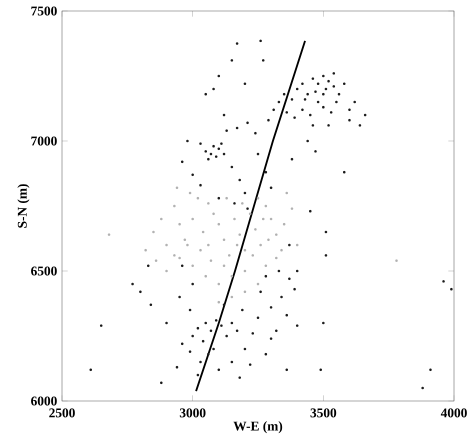 Image resolution: width=474 pixels, height=447 pixels. I want to click on x-axis-title: W-E (m), so click(257, 427).